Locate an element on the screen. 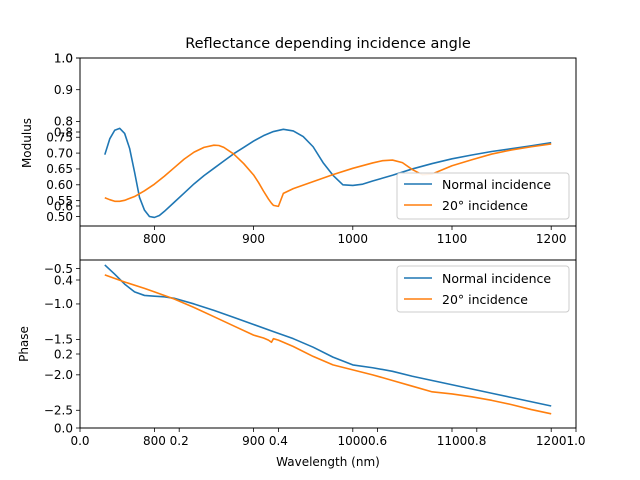 This screenshot has height=480, width=640. overlay-y-tick-label: 0.0 is located at coordinates (63, 428).